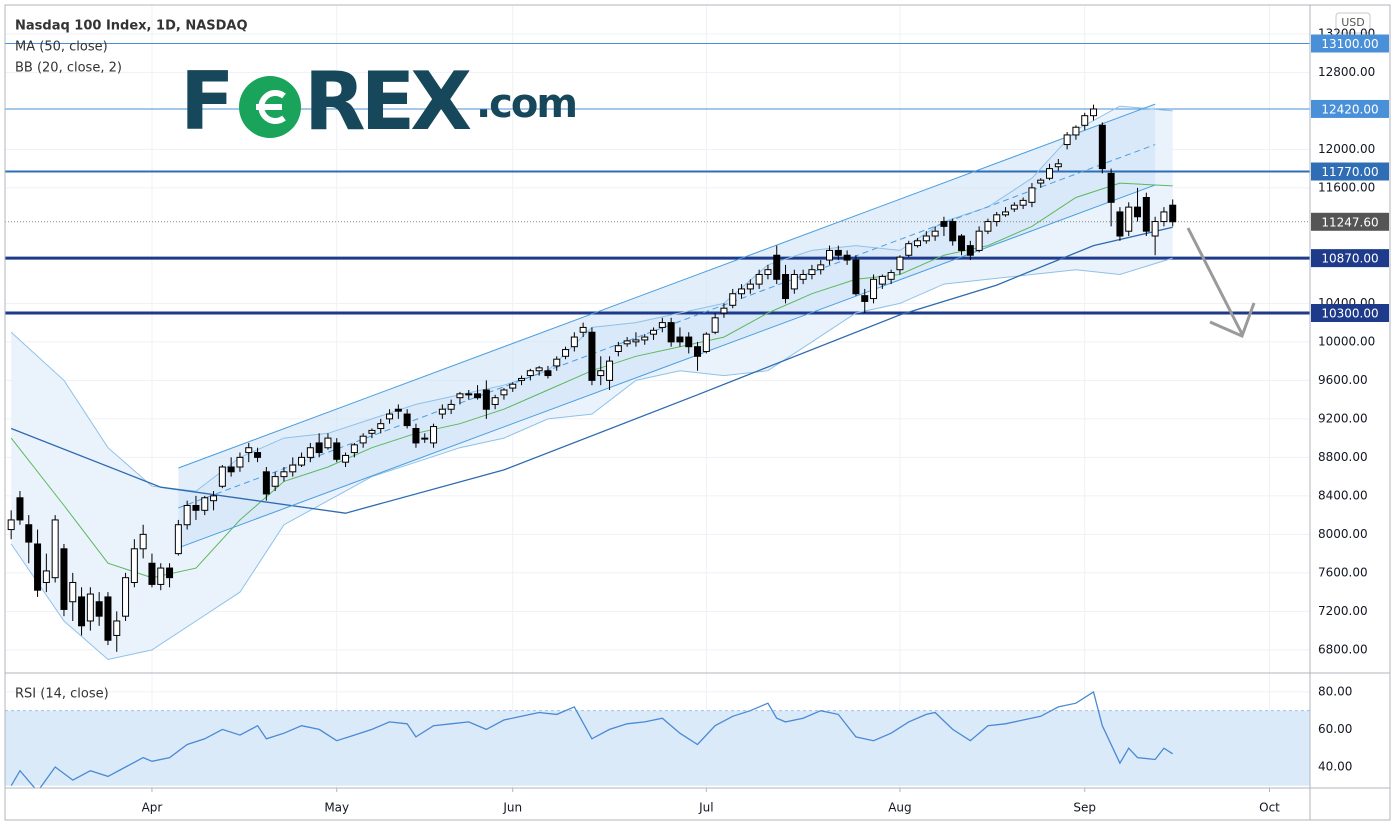 The width and height of the screenshot is (1397, 832). I want to click on y-tick-label: 10000.00, so click(1346, 341).